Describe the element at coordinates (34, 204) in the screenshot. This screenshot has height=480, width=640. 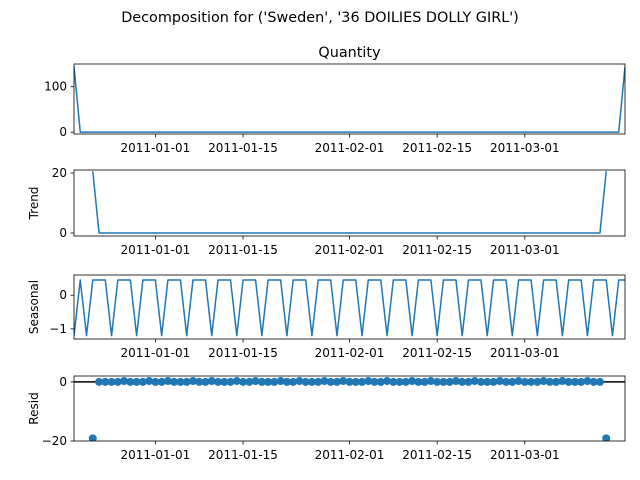
I see `y-axis-label: Trend` at that location.